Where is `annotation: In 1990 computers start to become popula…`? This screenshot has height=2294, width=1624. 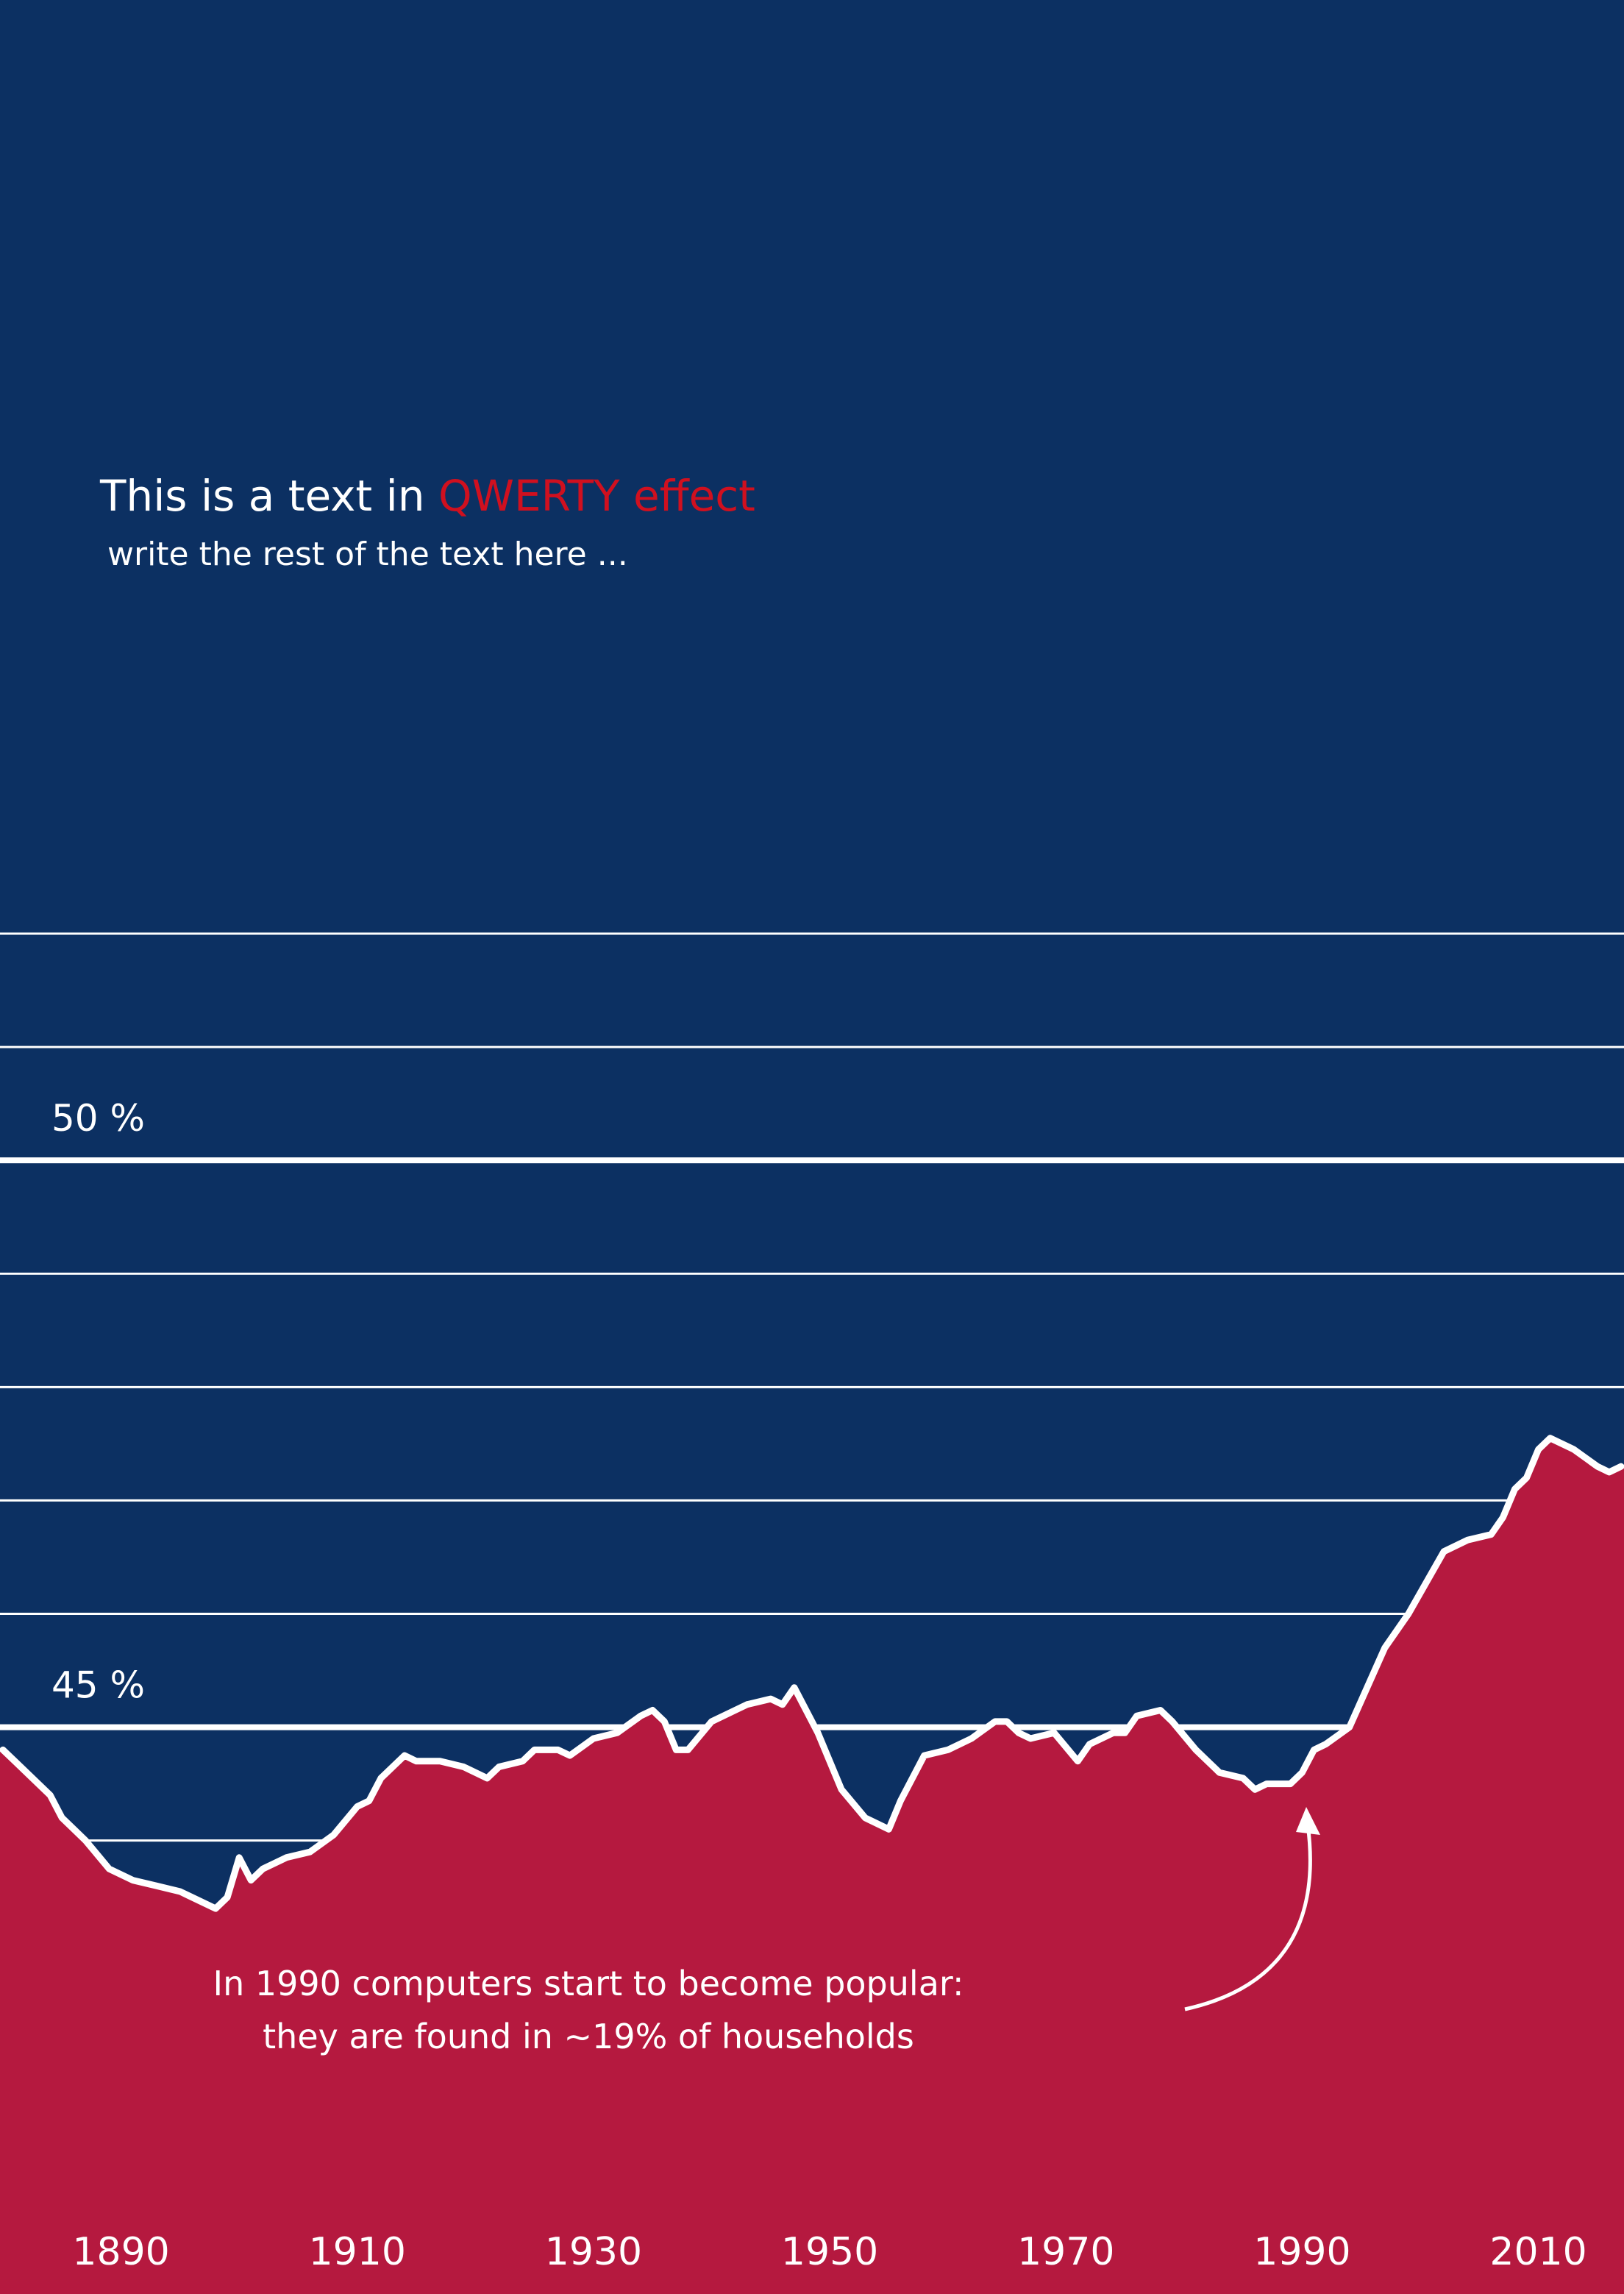 annotation: In 1990 computers start to become popula… is located at coordinates (588, 1983).